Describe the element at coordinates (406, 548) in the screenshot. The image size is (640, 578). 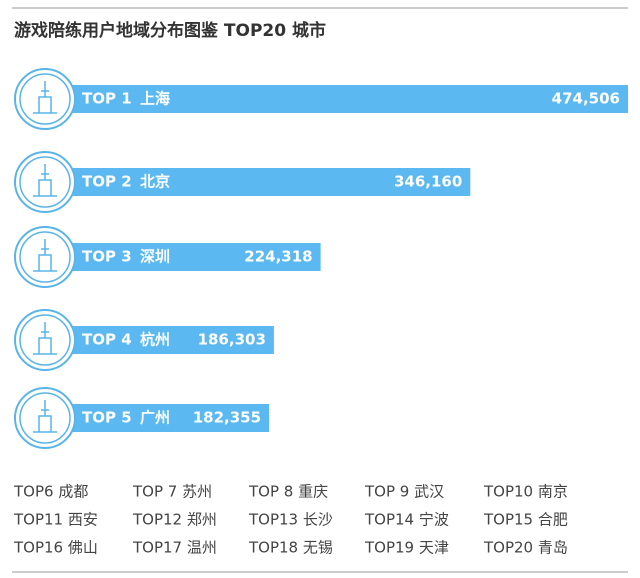
I see `other-city: TOP19 天津` at that location.